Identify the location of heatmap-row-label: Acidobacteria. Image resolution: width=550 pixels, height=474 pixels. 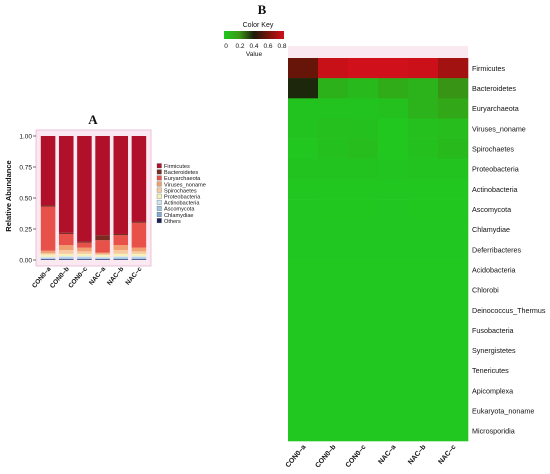
(494, 269).